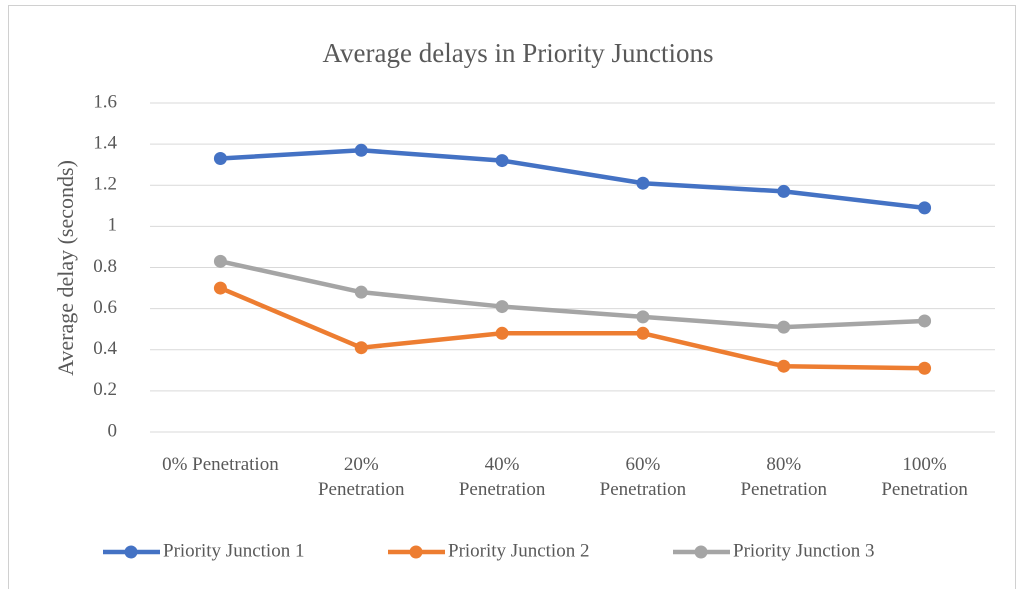  Describe the element at coordinates (784, 477) in the screenshot. I see `x-tick-label: 80% Penetration` at that location.